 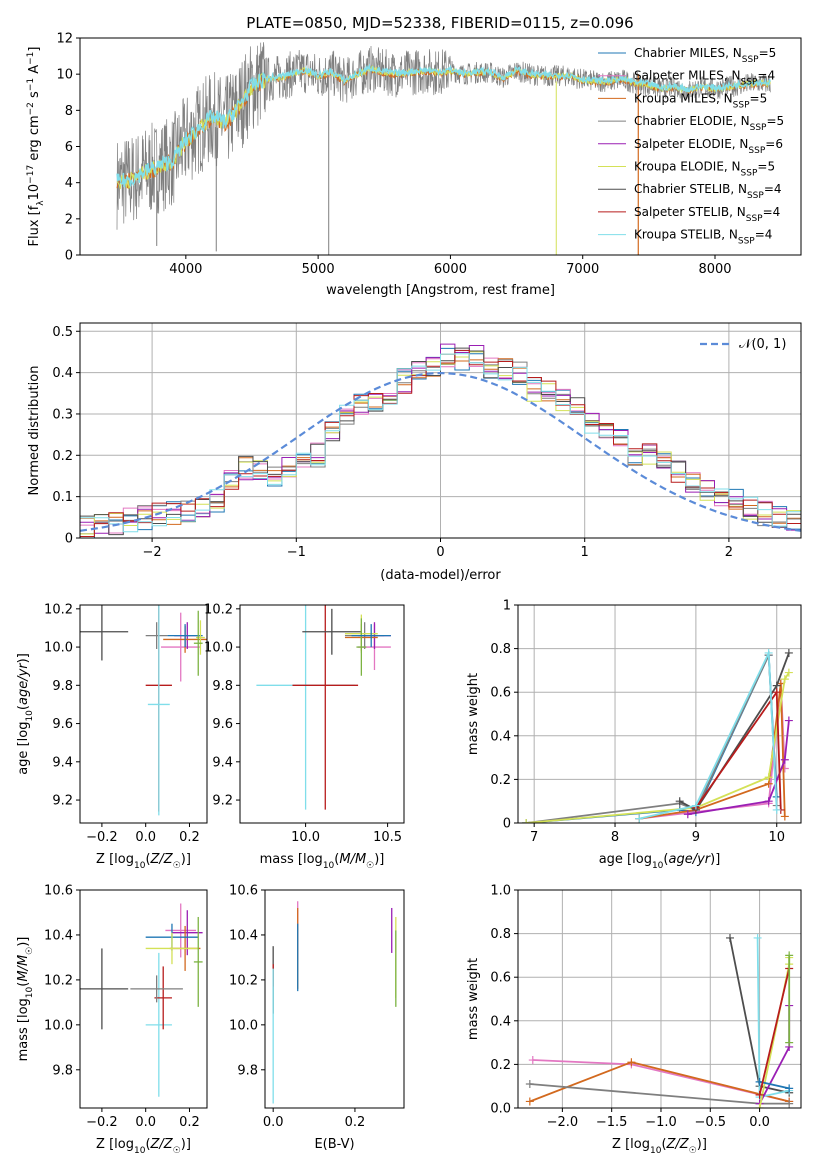 What do you see at coordinates (762, 344) in the screenshot?
I see `legend-normal-label: 𝒩(0, 1)` at bounding box center [762, 344].